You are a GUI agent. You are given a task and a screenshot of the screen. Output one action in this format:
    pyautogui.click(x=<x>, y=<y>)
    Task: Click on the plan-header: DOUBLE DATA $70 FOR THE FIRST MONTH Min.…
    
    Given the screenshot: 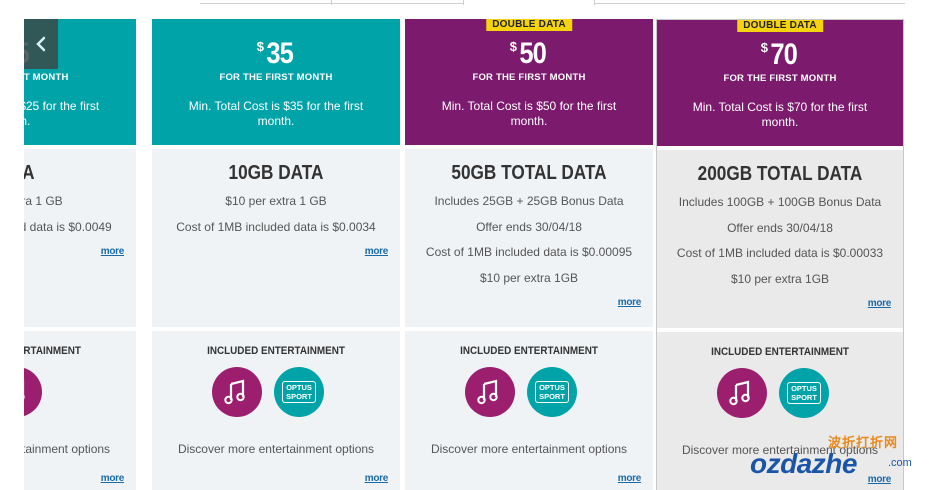 What is the action you would take?
    pyautogui.click(x=780, y=83)
    